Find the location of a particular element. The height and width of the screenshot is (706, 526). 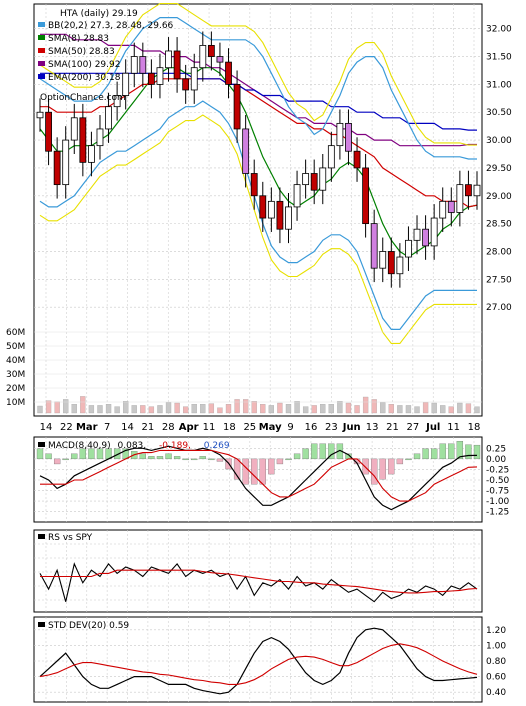

std-tick-label: 1.20 is located at coordinates (496, 631).